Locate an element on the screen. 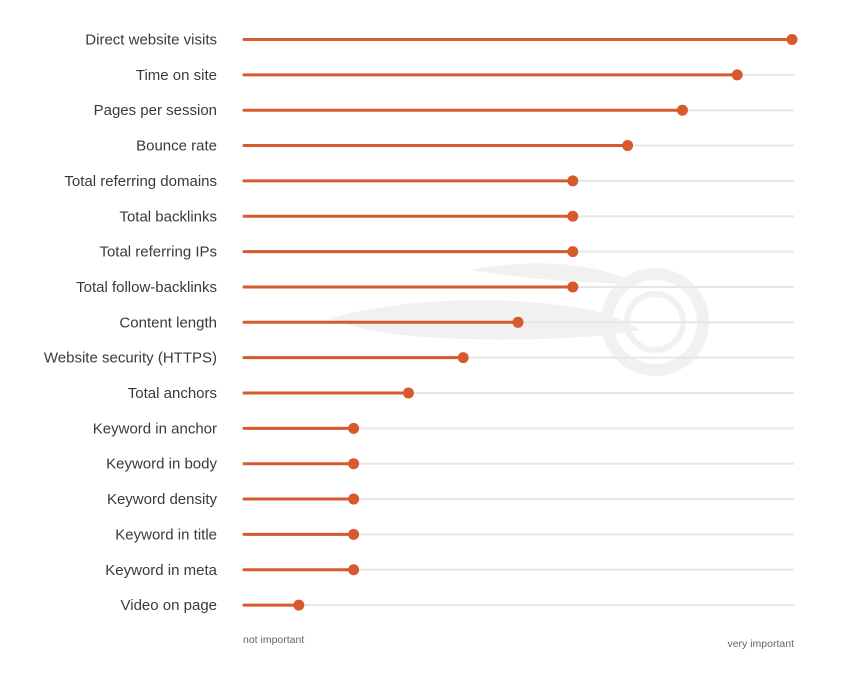 The image size is (845, 677). category-label: Keyword in title is located at coordinates (166, 534).